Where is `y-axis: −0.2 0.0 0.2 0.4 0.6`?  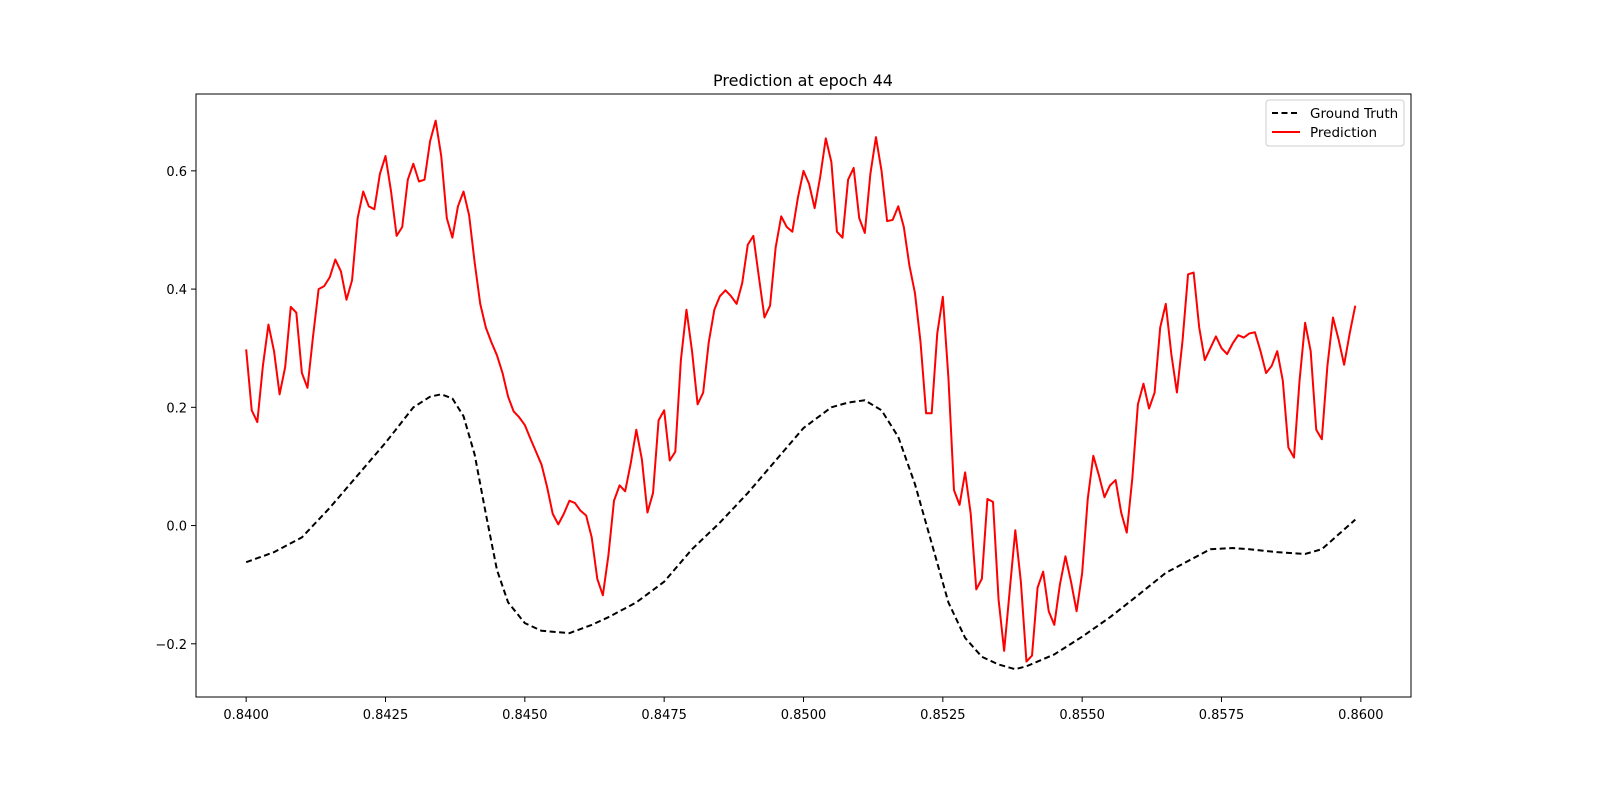
y-axis: −0.2 0.0 0.2 0.4 0.6 is located at coordinates (175, 409).